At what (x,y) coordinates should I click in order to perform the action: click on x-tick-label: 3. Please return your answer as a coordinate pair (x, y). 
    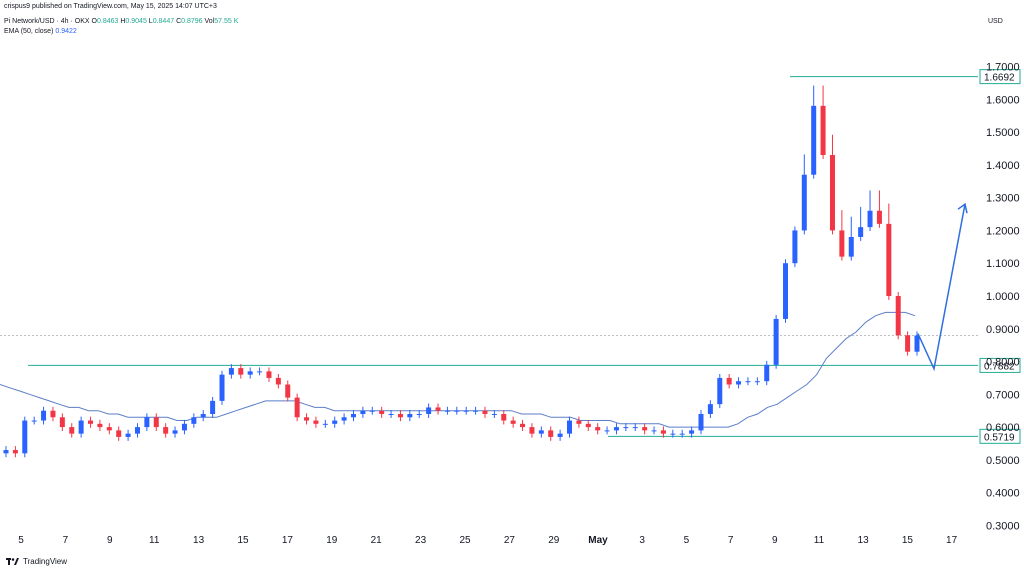
    Looking at the image, I should click on (642, 540).